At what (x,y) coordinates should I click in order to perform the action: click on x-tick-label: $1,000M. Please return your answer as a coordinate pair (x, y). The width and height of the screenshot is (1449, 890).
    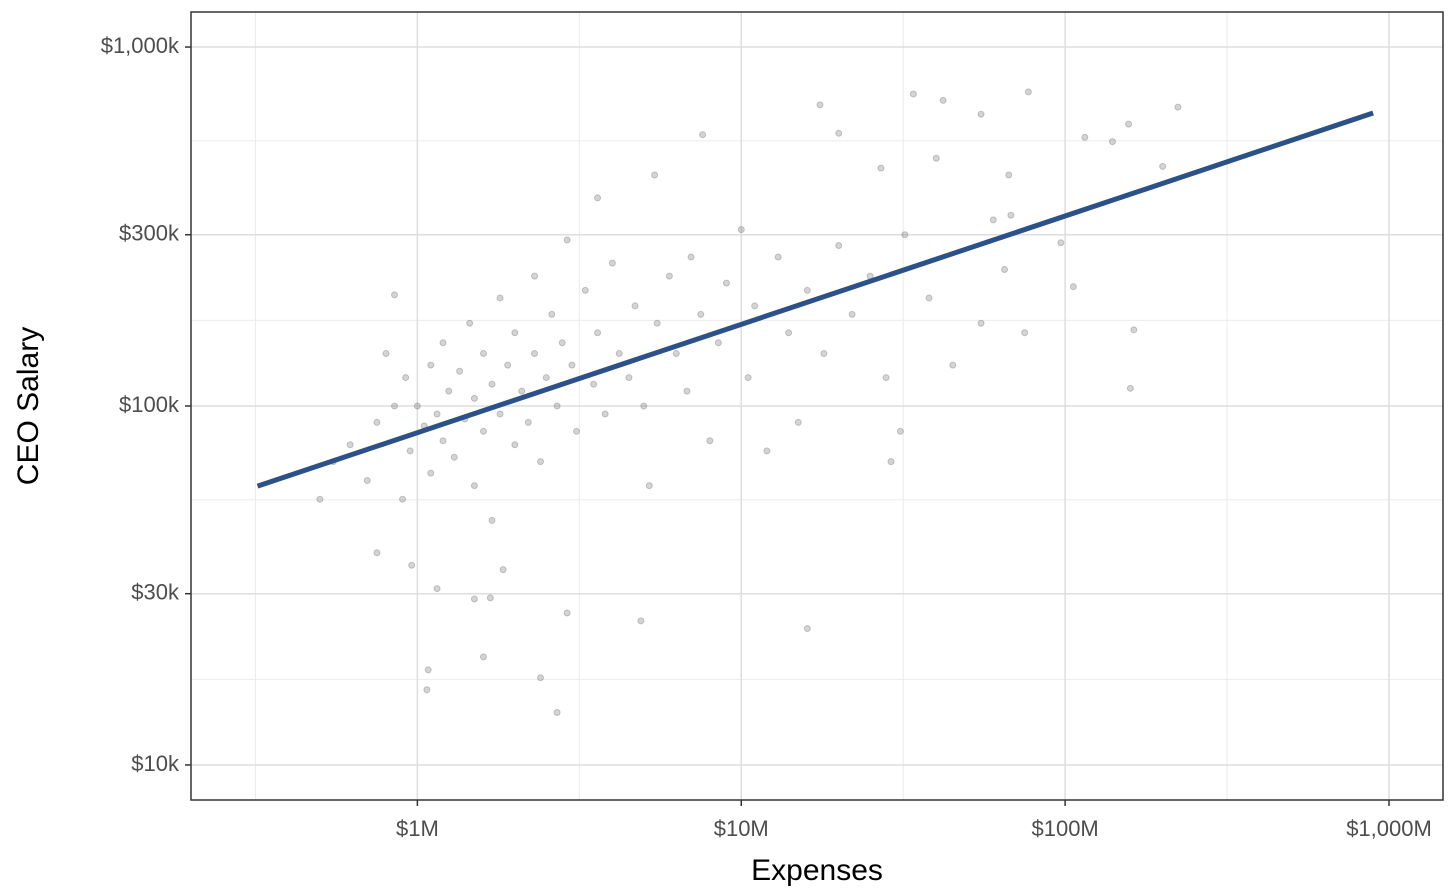
    Looking at the image, I should click on (1389, 828).